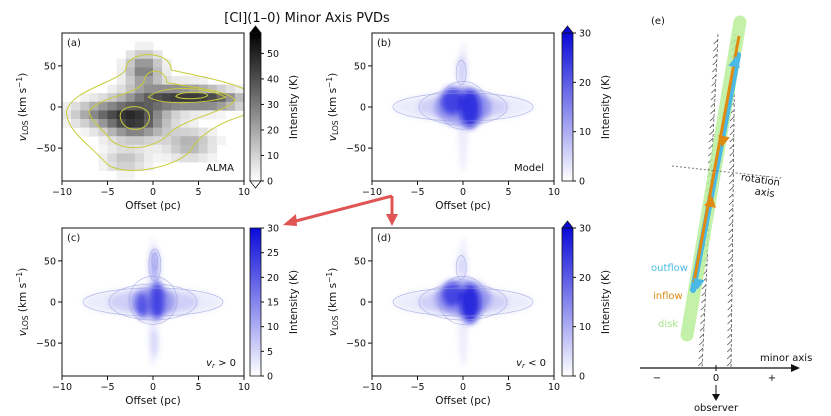 The image size is (831, 416). Describe the element at coordinates (392, 220) in the screenshot. I see `arrow-to-d-head` at that location.